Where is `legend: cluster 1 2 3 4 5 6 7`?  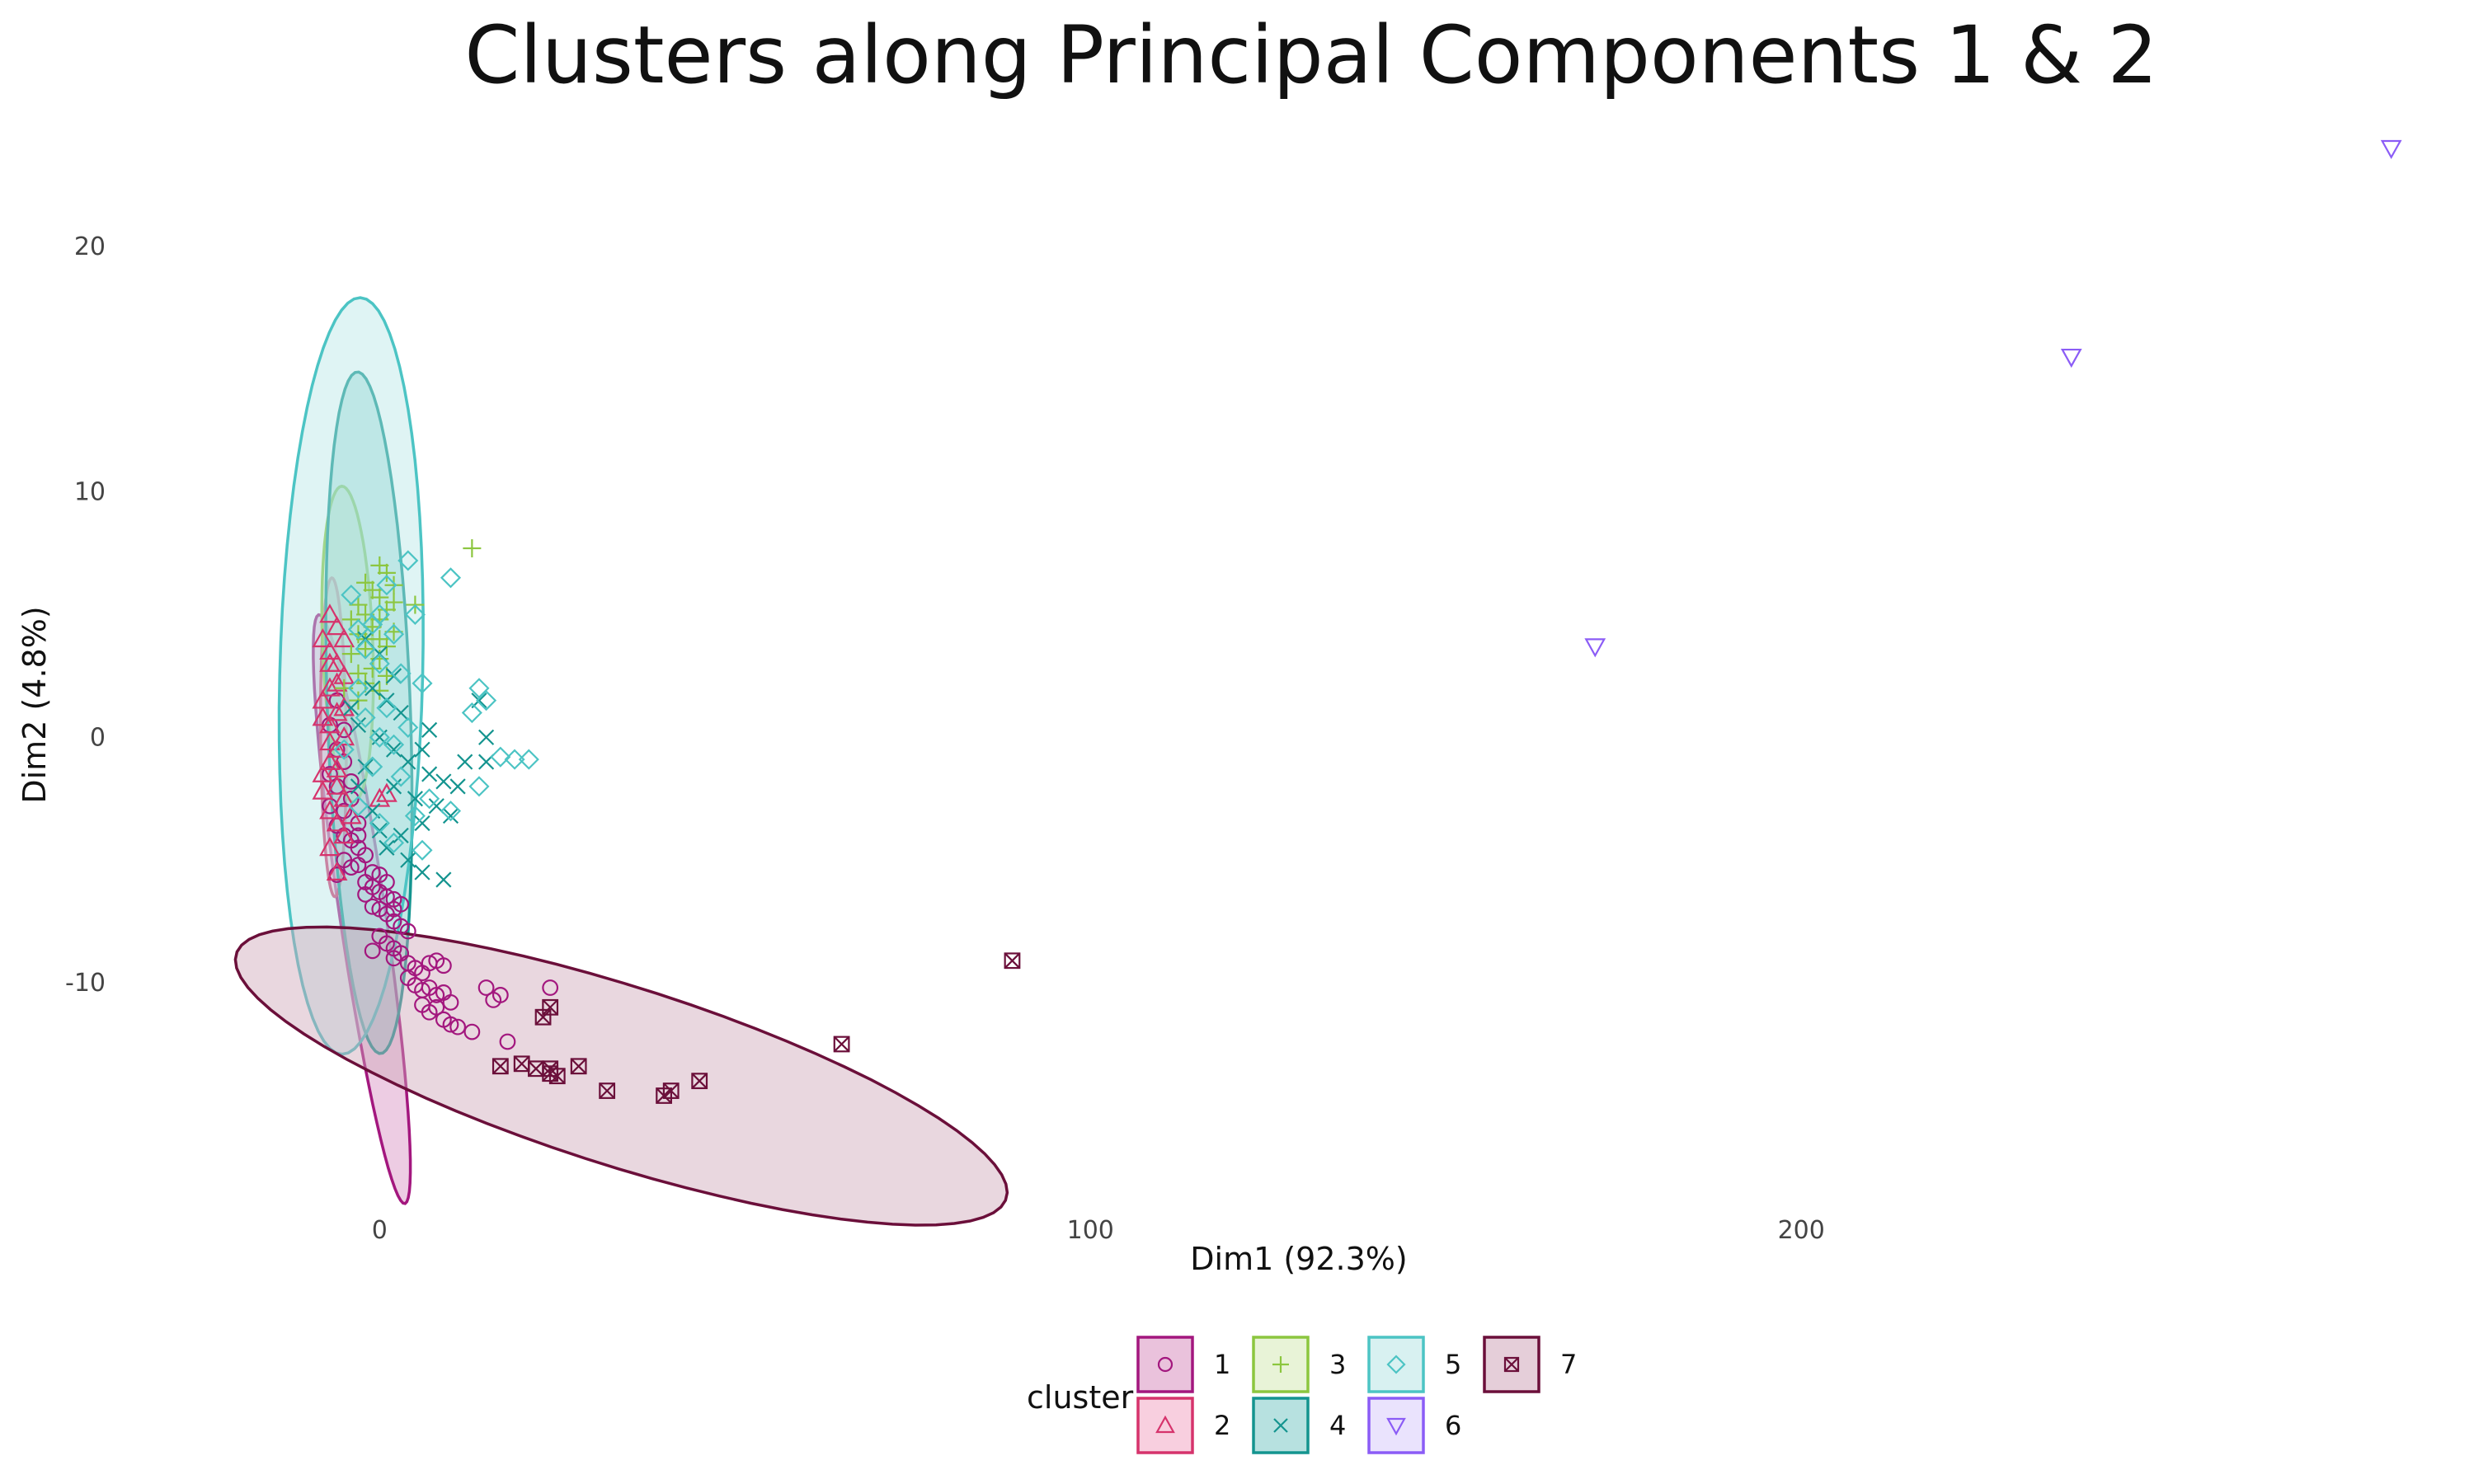
legend: cluster 1 2 3 4 5 6 7 is located at coordinates (1302, 1395).